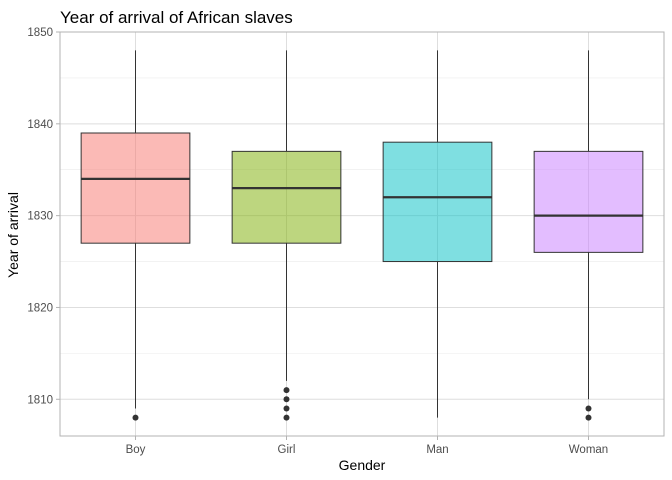  I want to click on x-tick-label: Man, so click(437, 450).